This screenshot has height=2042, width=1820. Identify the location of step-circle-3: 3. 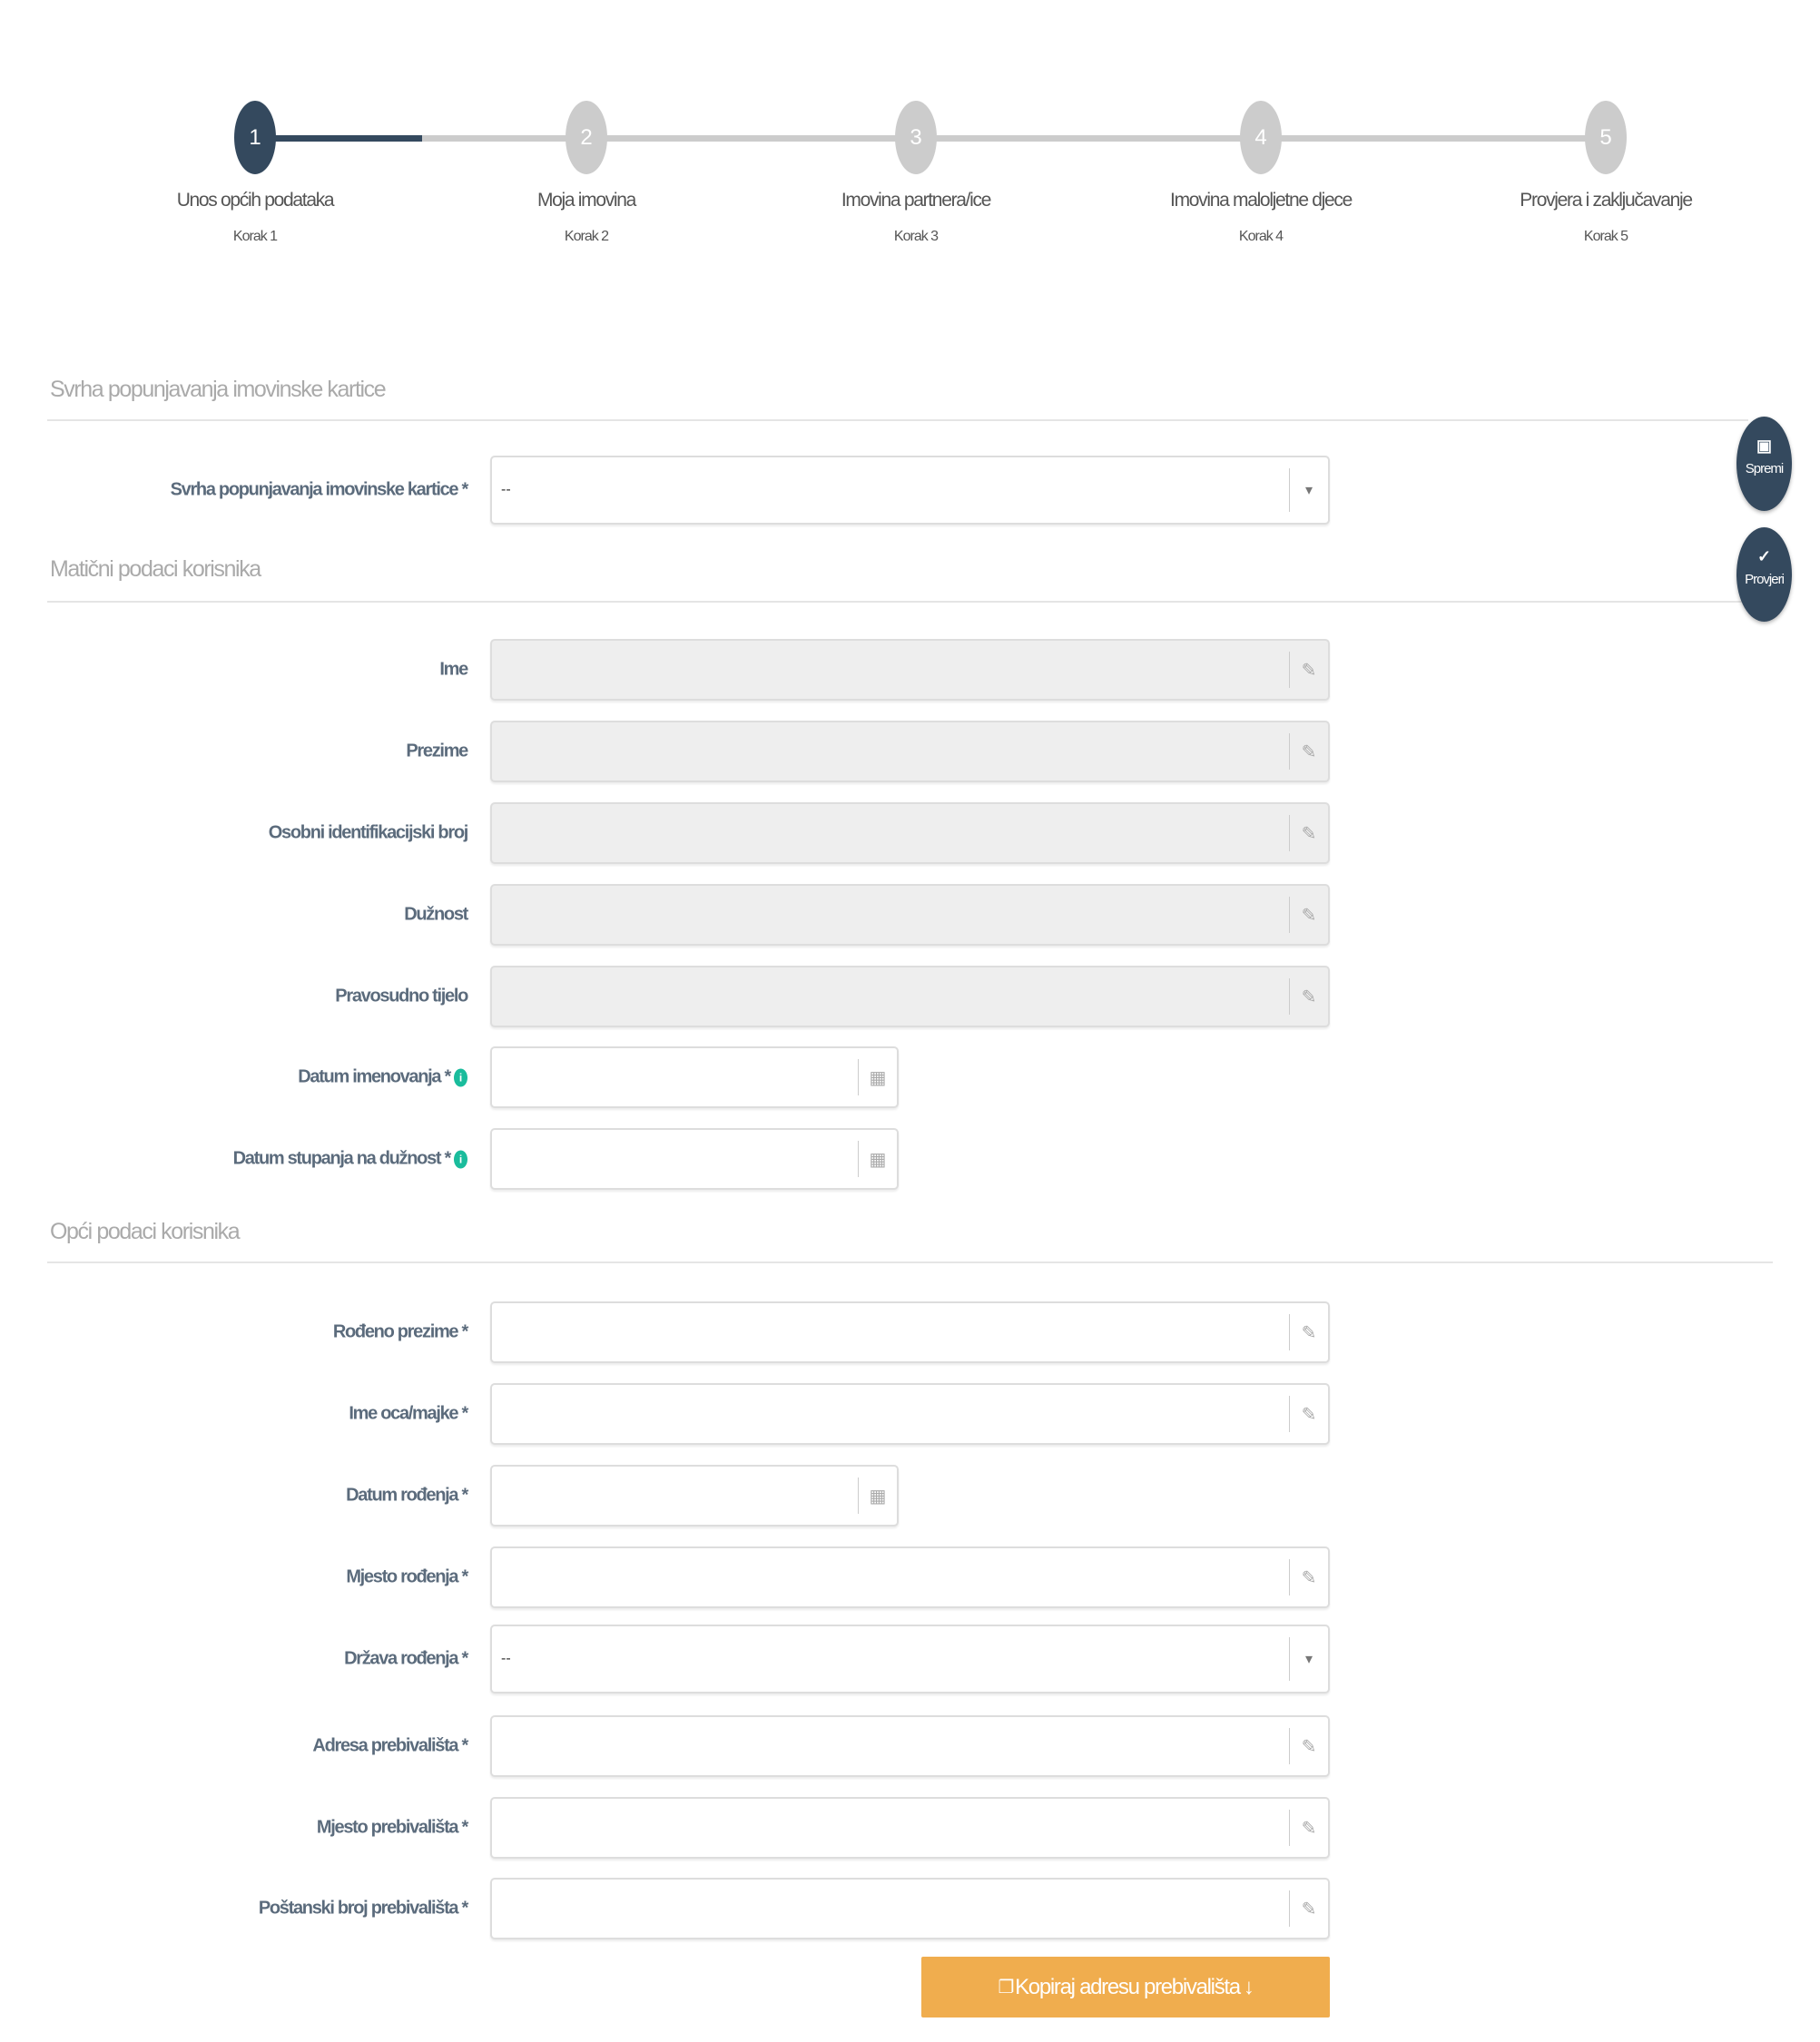
(916, 137).